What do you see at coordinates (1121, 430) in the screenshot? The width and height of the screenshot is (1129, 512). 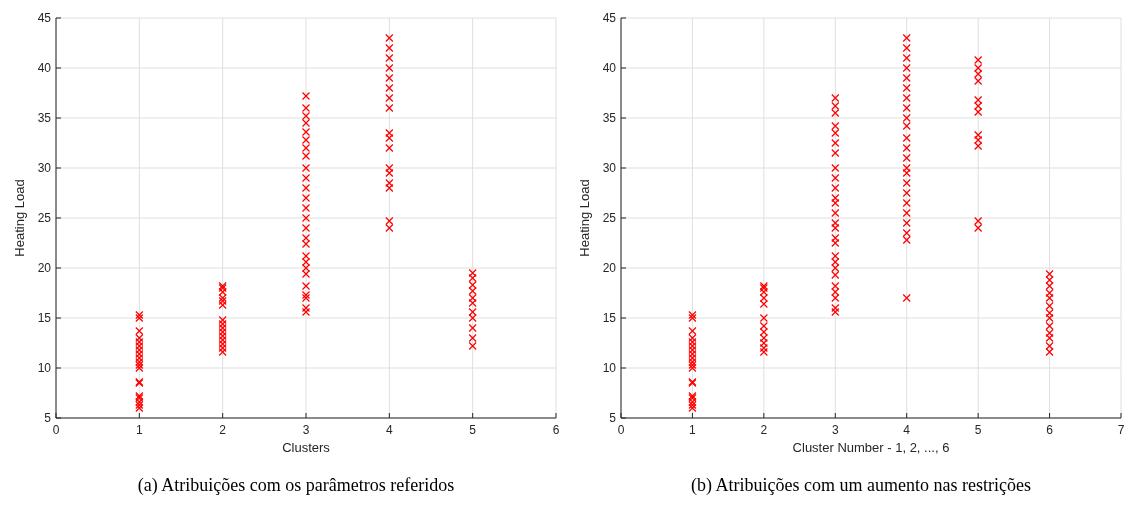 I see `x-tick-label: 7` at bounding box center [1121, 430].